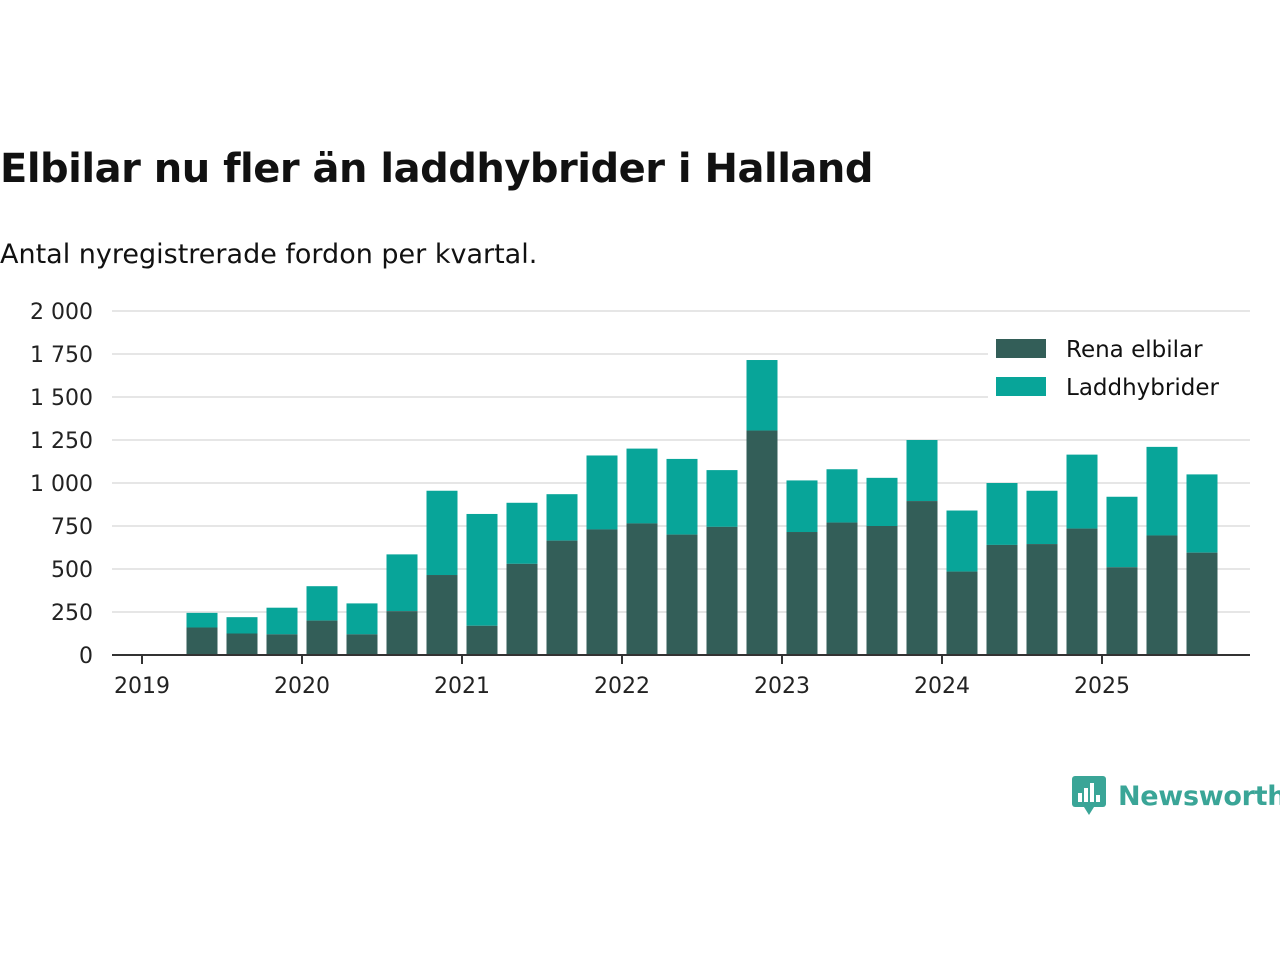 The image size is (1280, 960). Describe the element at coordinates (1134, 350) in the screenshot. I see `legend-label-rena-elbilar: Rena elbilar` at that location.